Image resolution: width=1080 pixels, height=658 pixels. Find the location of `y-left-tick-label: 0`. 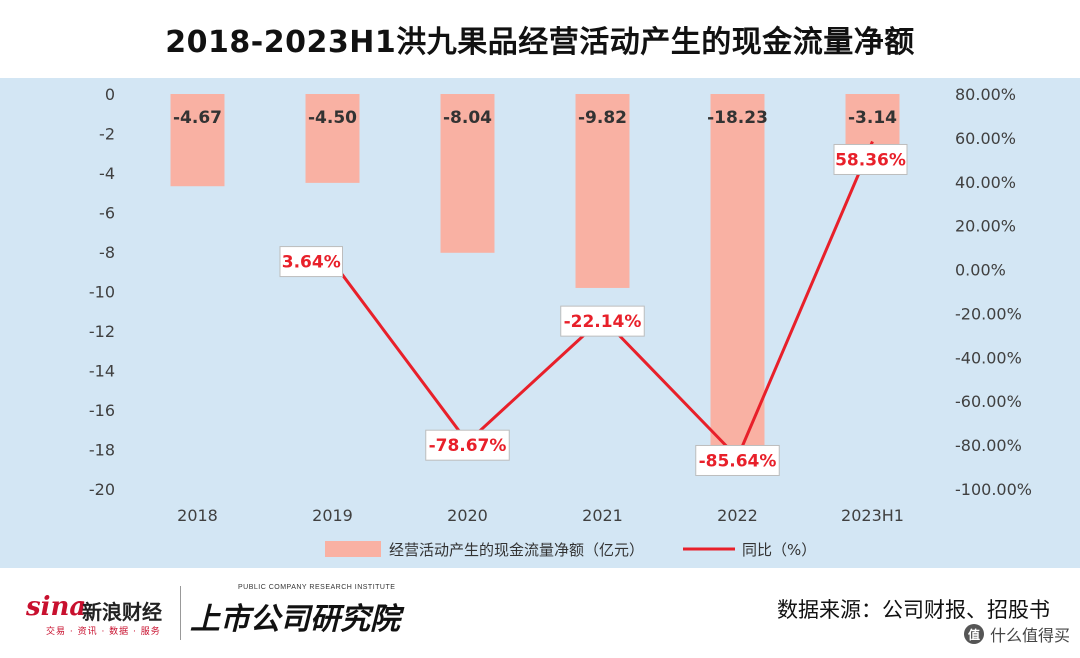

y-left-tick-label: 0 is located at coordinates (110, 94).